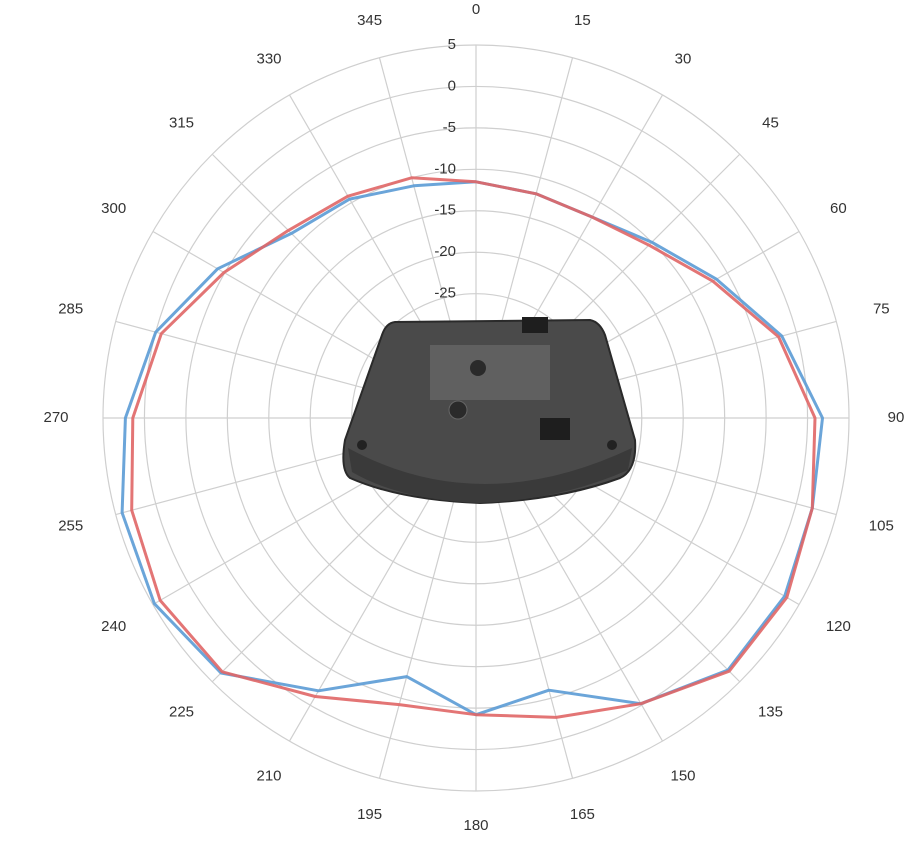 The image size is (922, 848). I want to click on r-tick-label: -15, so click(445, 210).